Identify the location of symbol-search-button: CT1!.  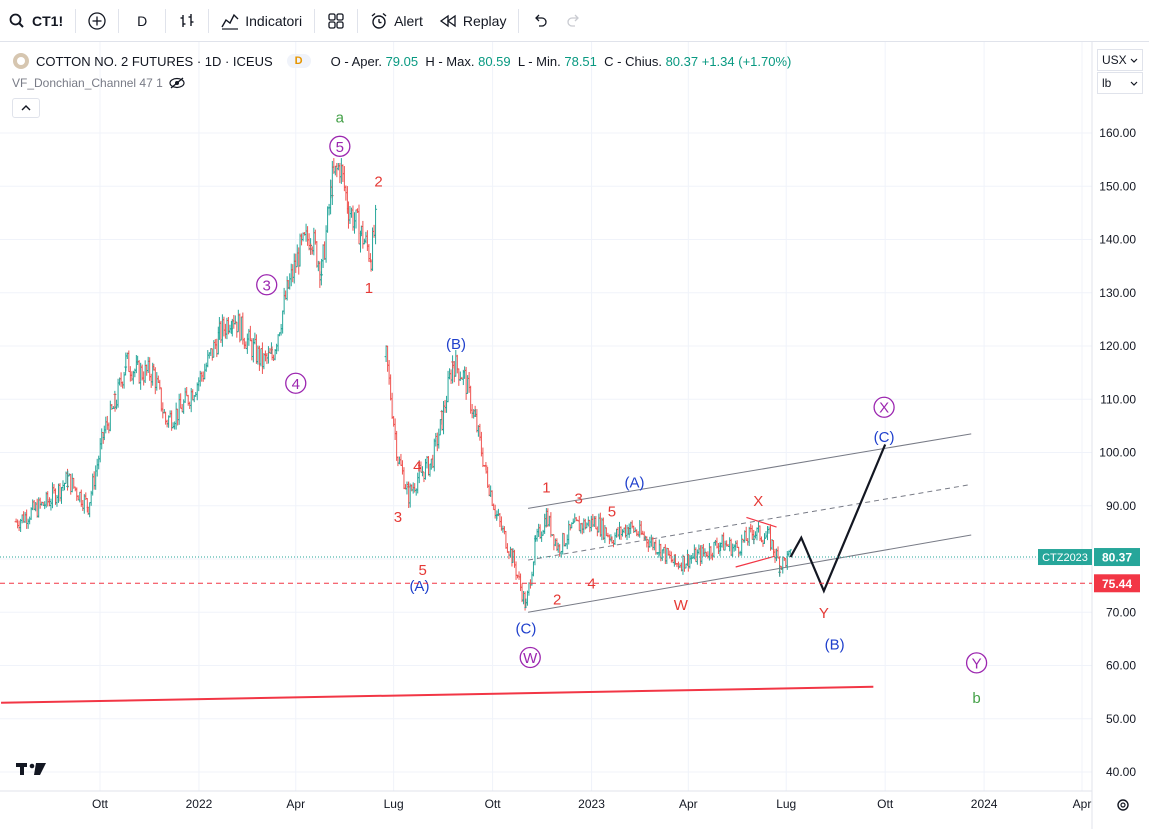
(35, 21).